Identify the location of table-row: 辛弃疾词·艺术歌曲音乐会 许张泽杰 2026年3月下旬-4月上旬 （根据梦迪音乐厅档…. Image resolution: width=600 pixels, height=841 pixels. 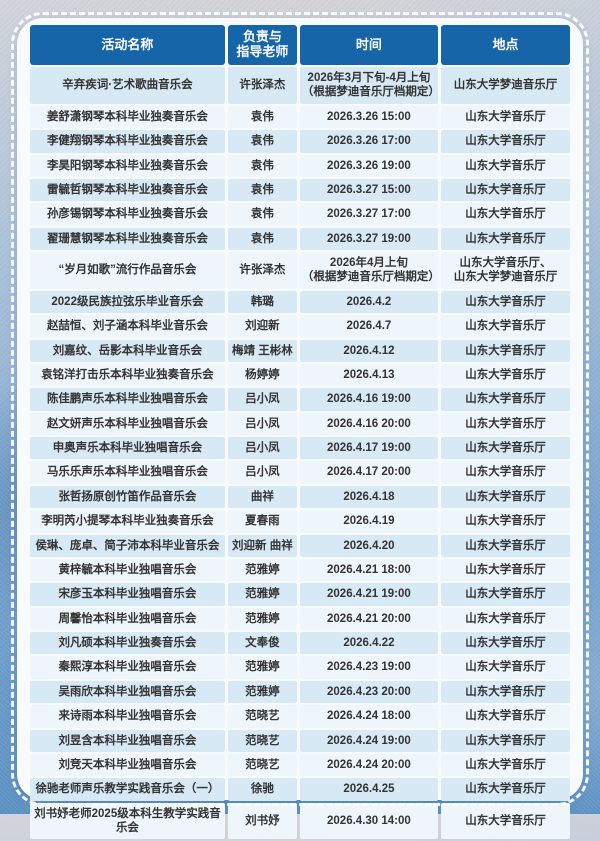
(300, 85).